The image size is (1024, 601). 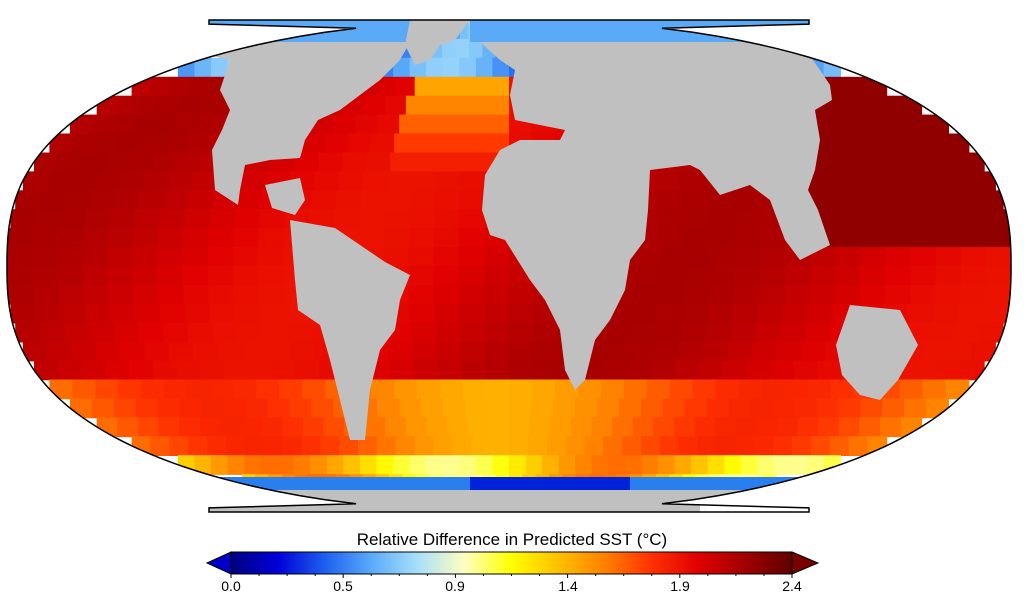 I want to click on colorbar-tick-label-3: 1.4, so click(x=568, y=586).